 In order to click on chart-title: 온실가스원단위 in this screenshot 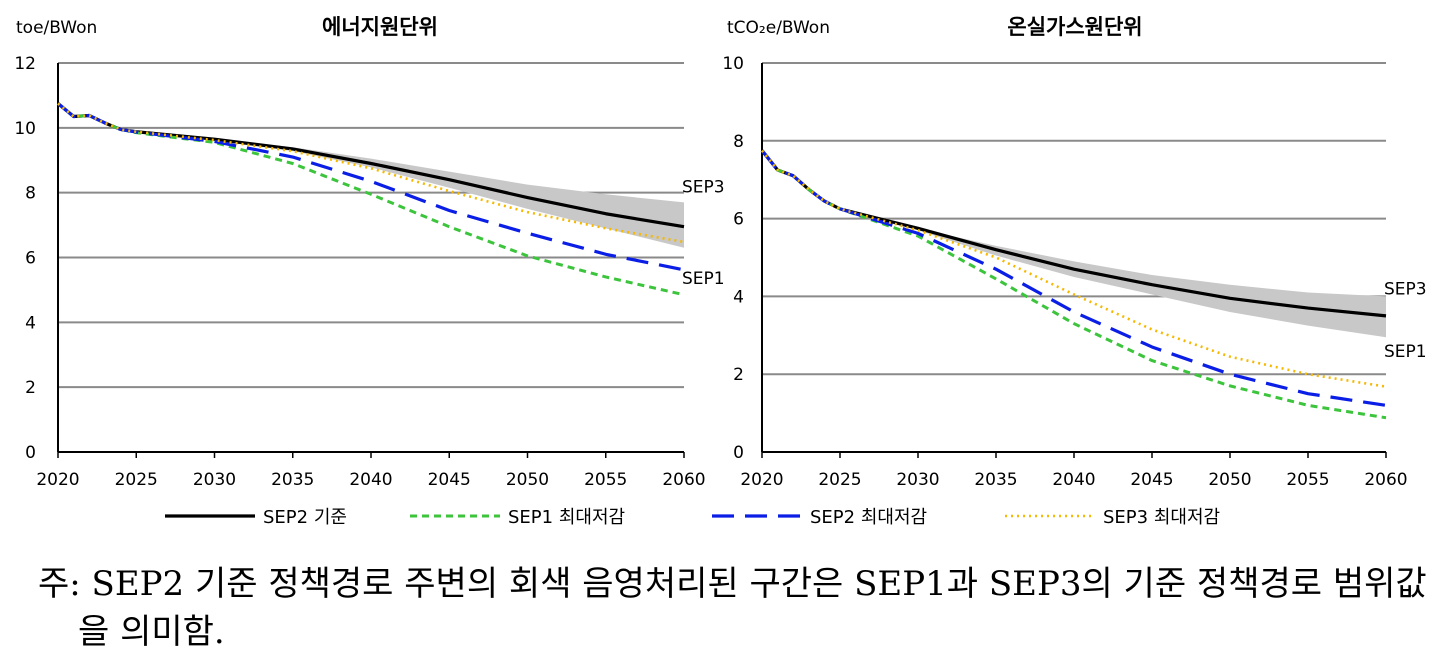, I will do `click(1074, 27)`.